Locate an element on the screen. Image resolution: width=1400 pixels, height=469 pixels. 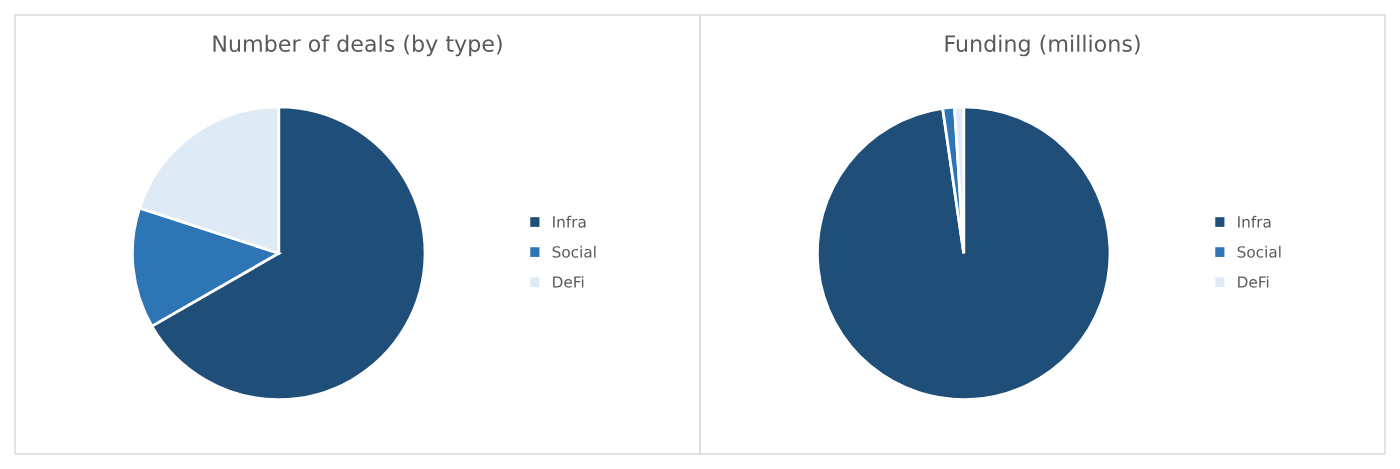
pie-slice is located at coordinates (964, 253).